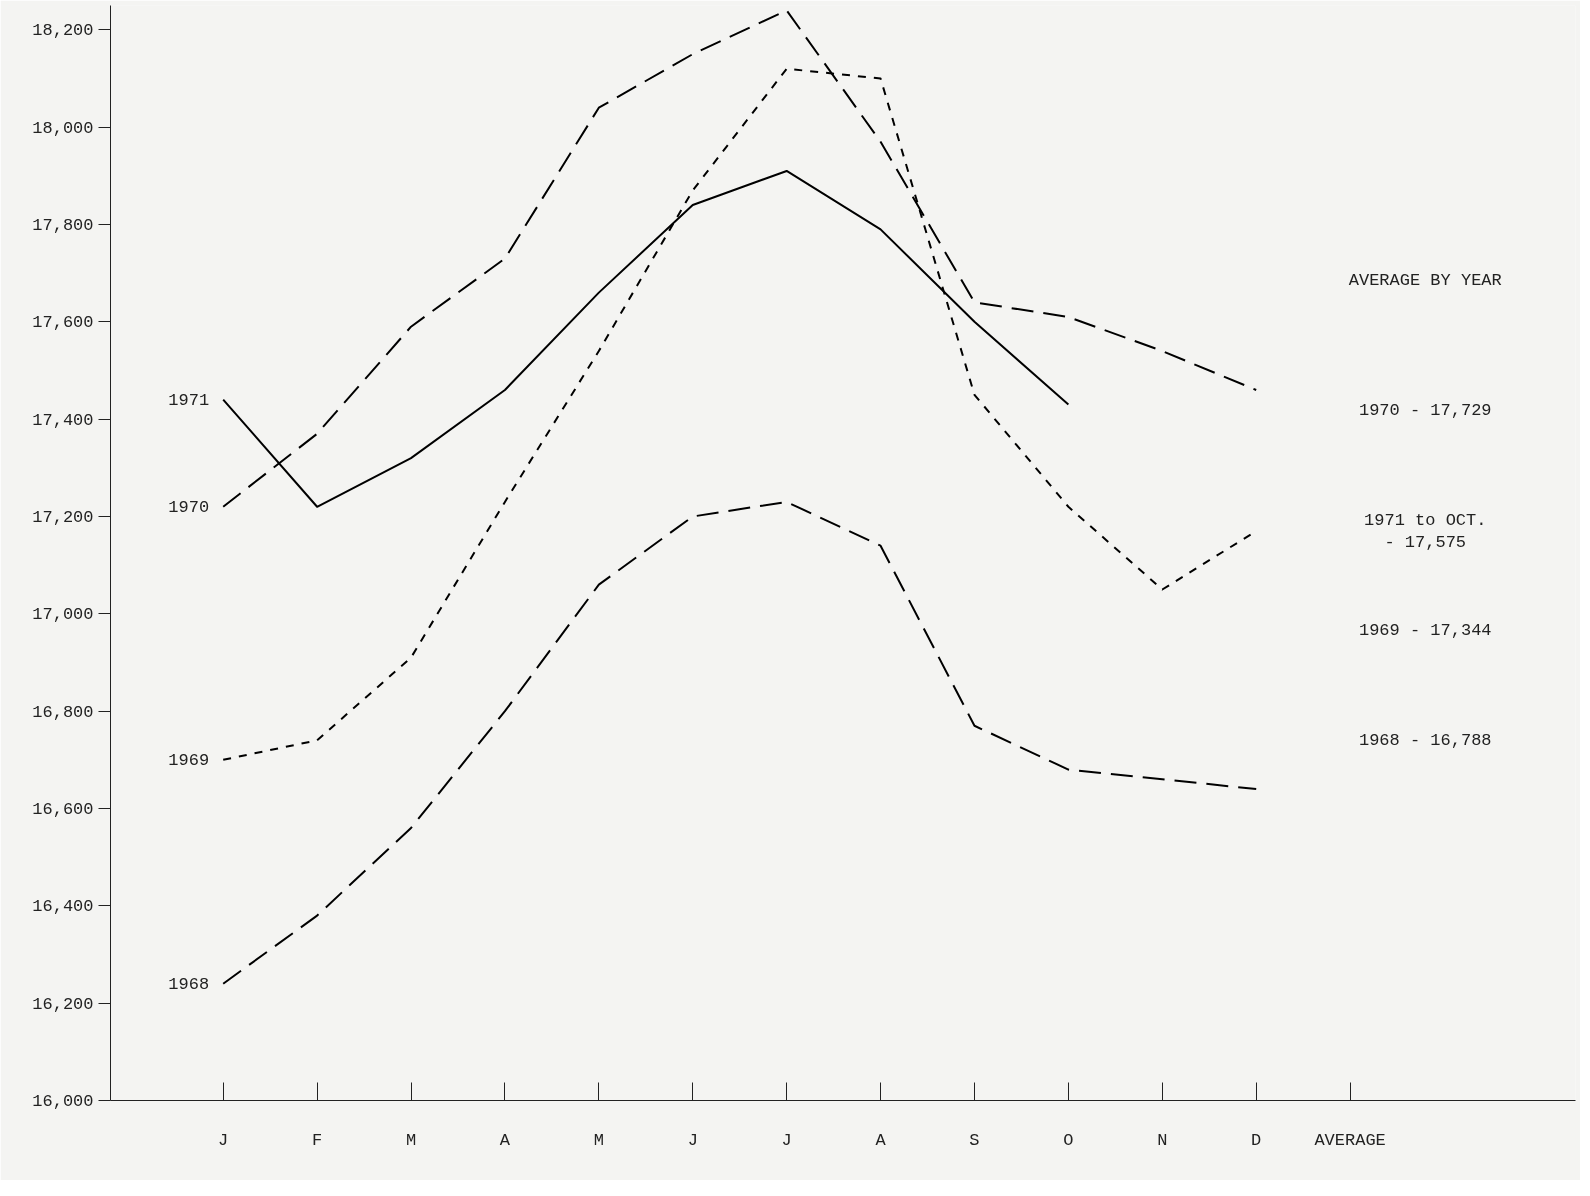 The width and height of the screenshot is (1590, 1196). What do you see at coordinates (1425, 280) in the screenshot?
I see `annotation: AVERAGE BY YEAR` at bounding box center [1425, 280].